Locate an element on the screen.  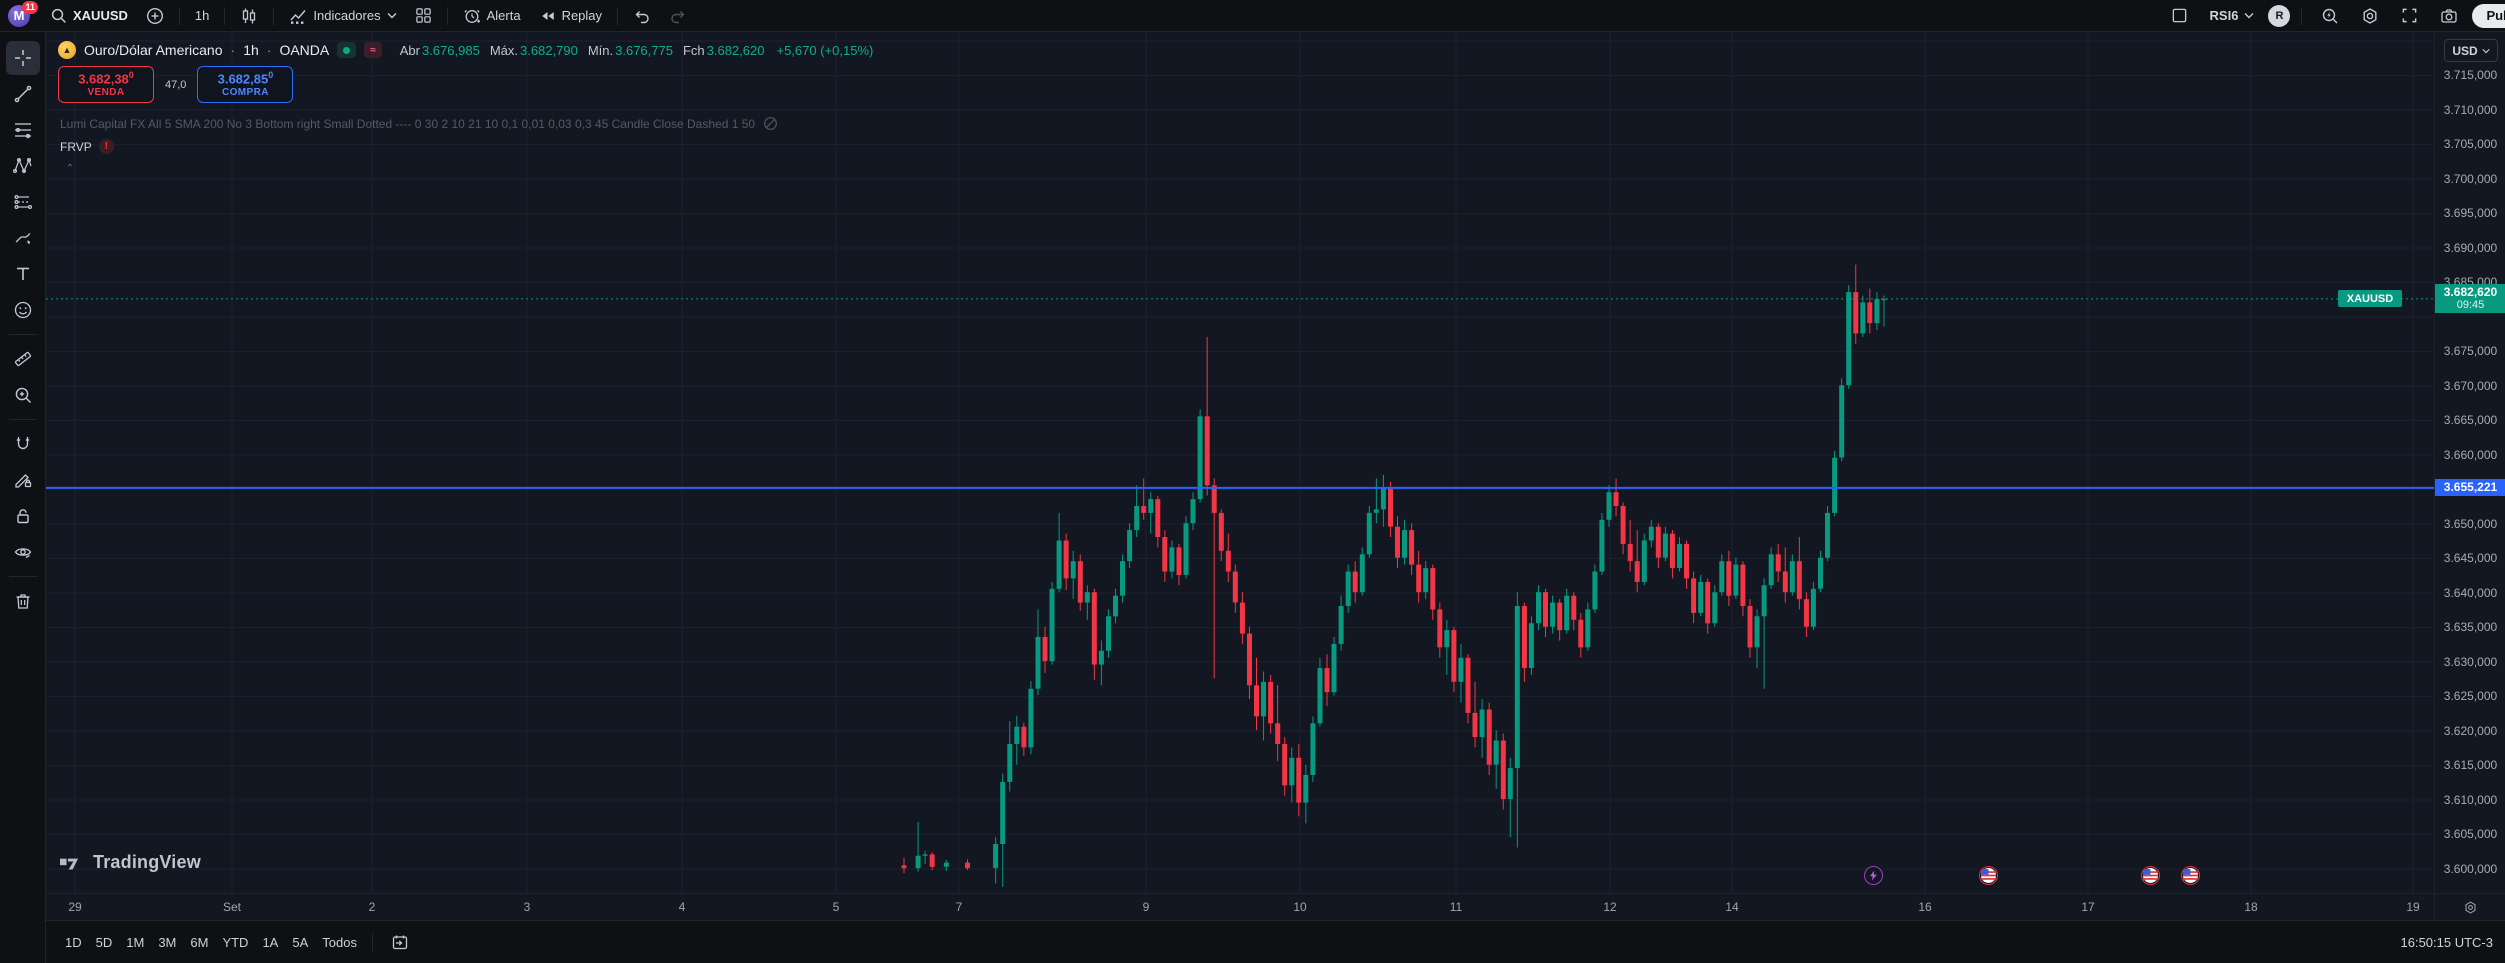
indicator-templates-button is located at coordinates (423, 16).